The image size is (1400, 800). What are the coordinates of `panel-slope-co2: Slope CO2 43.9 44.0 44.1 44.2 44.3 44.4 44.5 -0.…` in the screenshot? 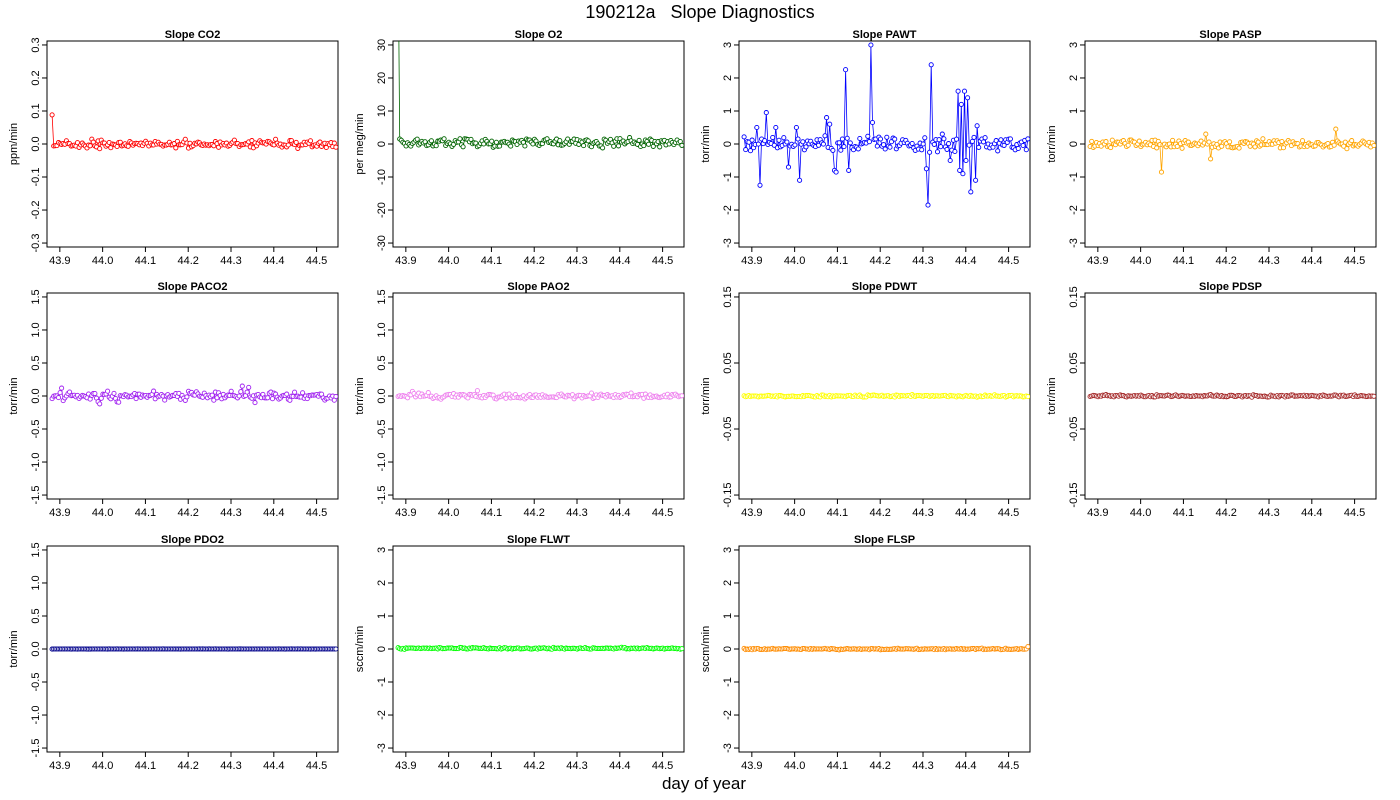 It's located at (173, 148).